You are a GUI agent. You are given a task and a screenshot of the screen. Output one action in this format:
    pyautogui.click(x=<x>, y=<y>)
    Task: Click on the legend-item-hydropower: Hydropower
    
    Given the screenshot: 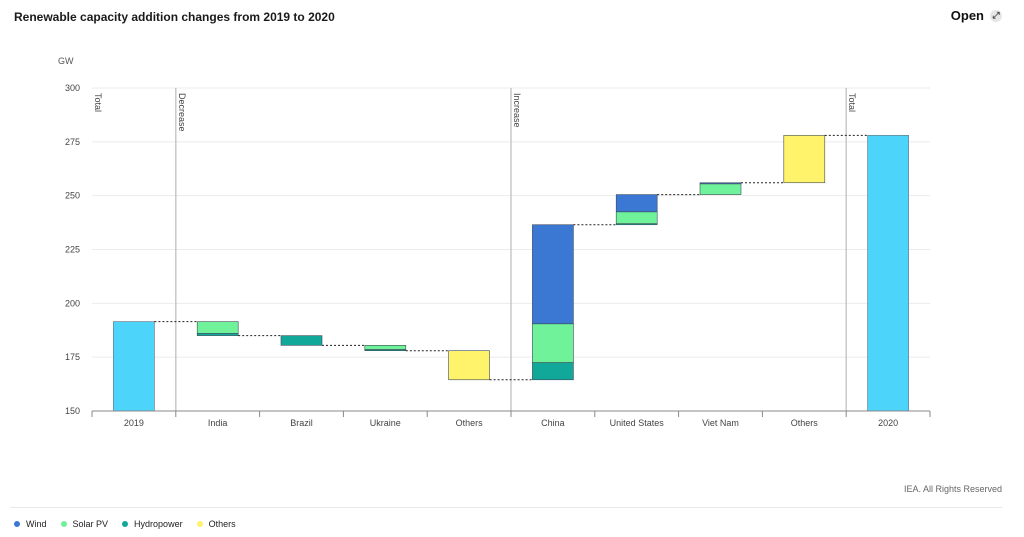 What is the action you would take?
    pyautogui.click(x=152, y=524)
    